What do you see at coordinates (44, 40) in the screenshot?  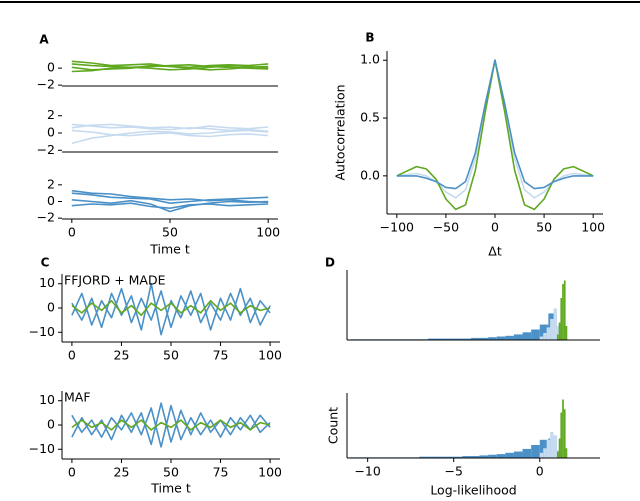 I see `panel-label: A` at bounding box center [44, 40].